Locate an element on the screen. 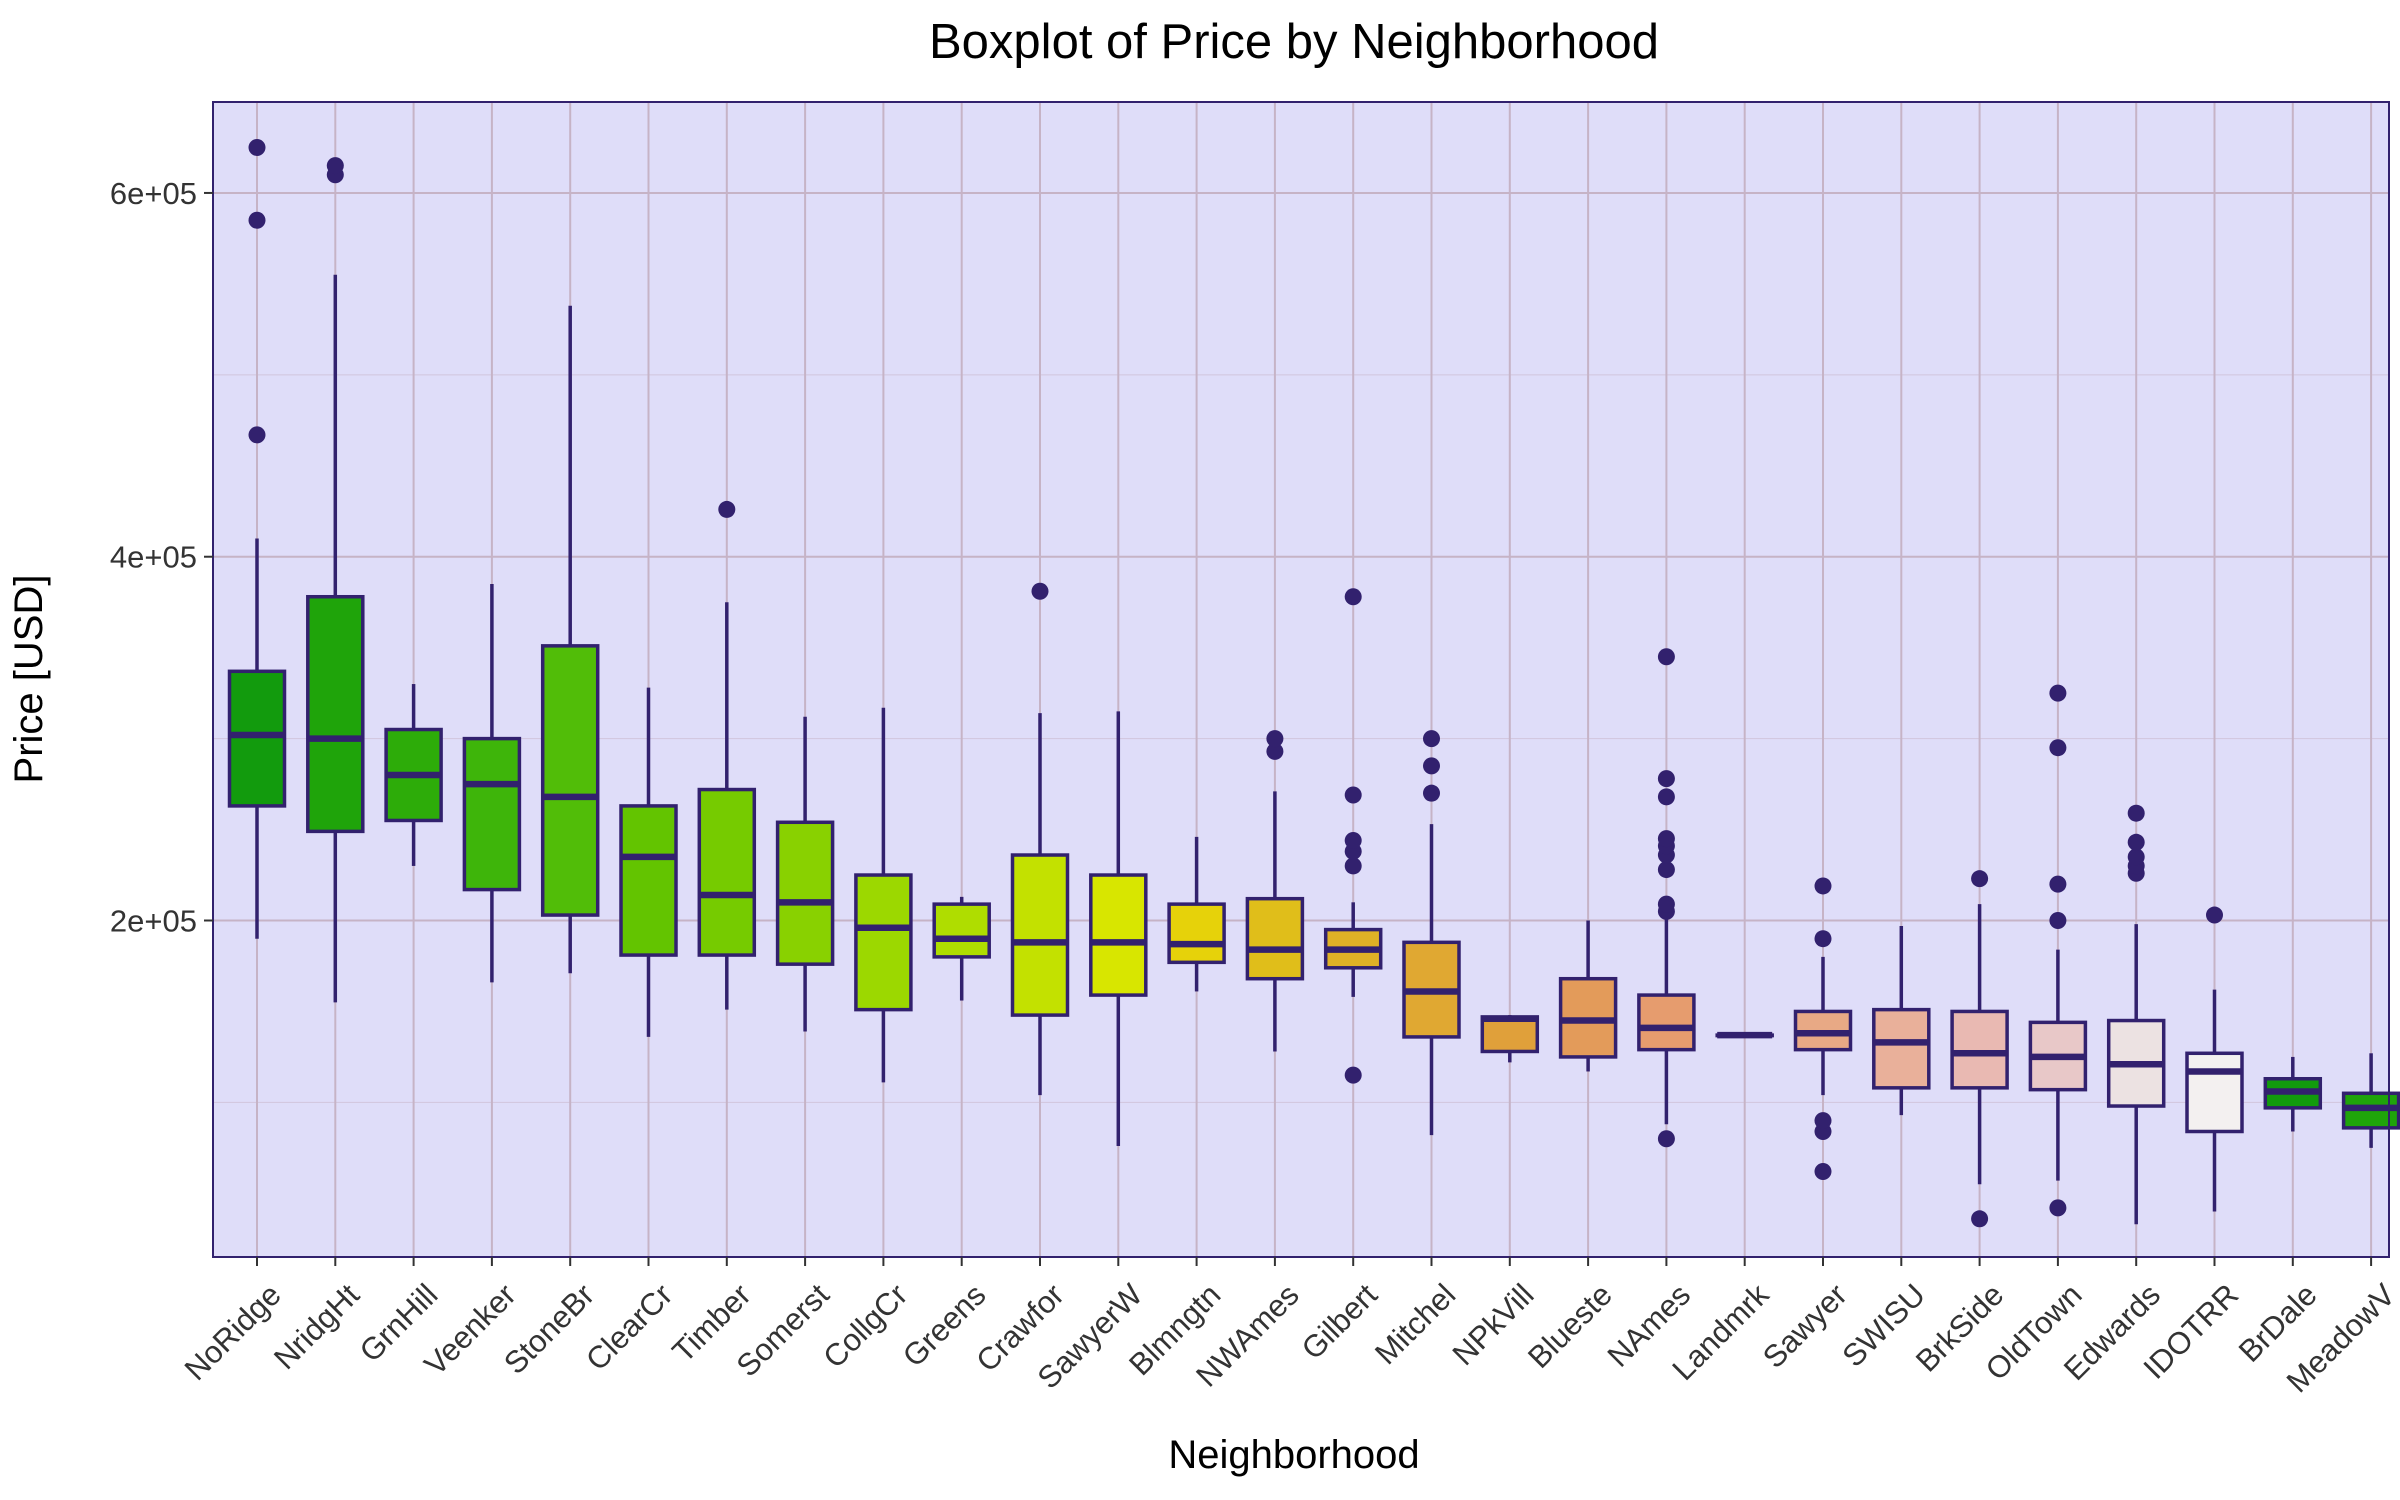  box-BrkSide is located at coordinates (1979, 1049).